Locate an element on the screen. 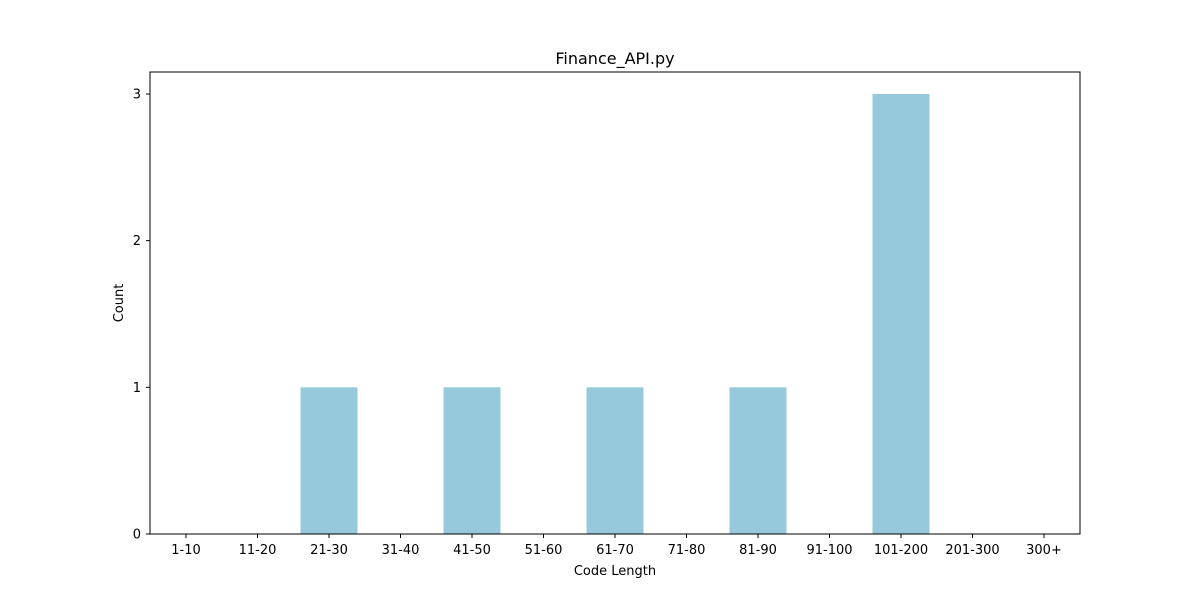  y-tick-label: 0 is located at coordinates (137, 535).